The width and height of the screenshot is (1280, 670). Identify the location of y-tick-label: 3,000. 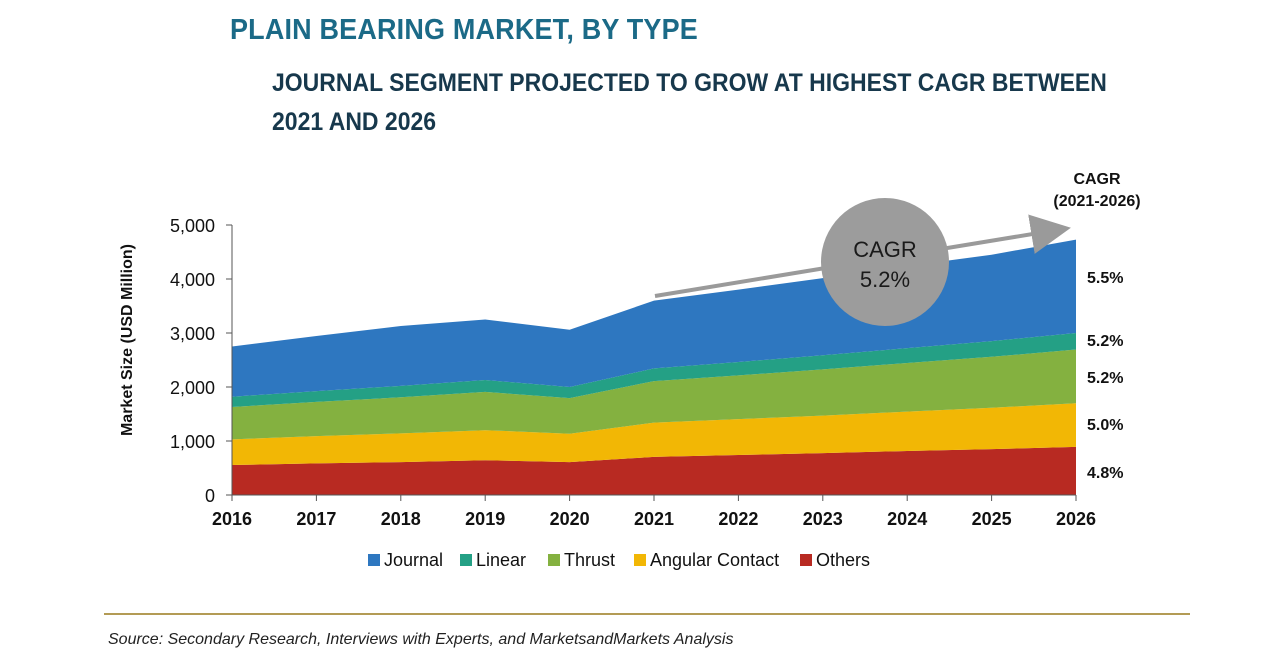
(192, 334).